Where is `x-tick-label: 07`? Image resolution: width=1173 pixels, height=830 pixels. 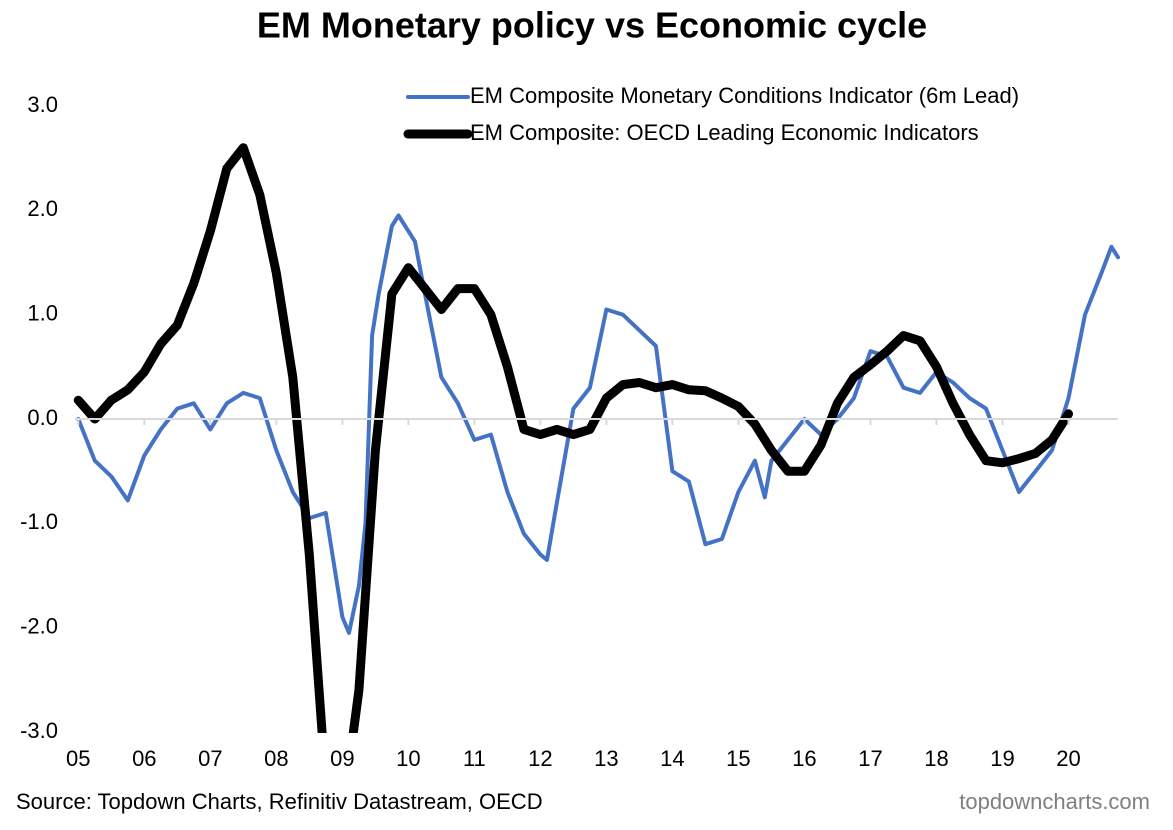 x-tick-label: 07 is located at coordinates (210, 758).